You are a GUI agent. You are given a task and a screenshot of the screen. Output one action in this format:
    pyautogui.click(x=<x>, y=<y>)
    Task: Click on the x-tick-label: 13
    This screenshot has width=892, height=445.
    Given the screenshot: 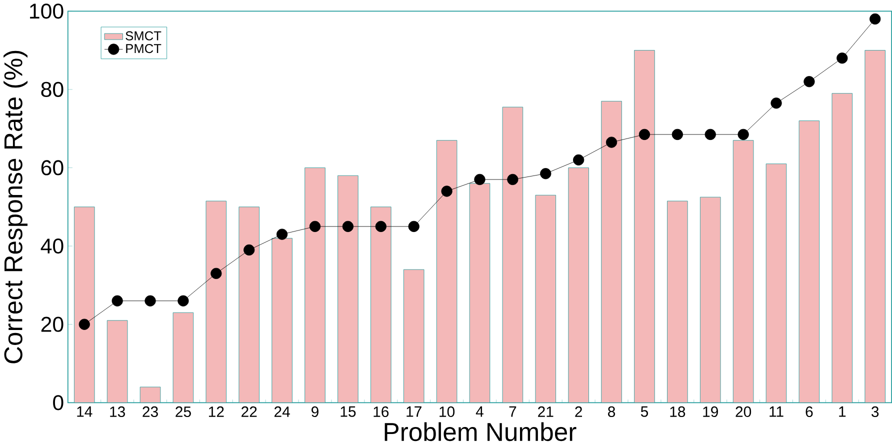 What is the action you would take?
    pyautogui.click(x=117, y=412)
    